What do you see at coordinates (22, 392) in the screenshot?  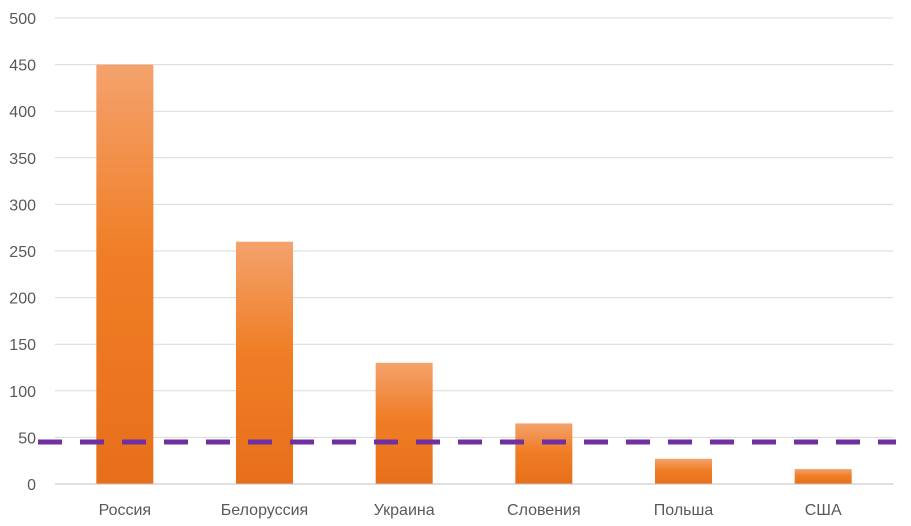 I see `y-tick-label: 100` at bounding box center [22, 392].